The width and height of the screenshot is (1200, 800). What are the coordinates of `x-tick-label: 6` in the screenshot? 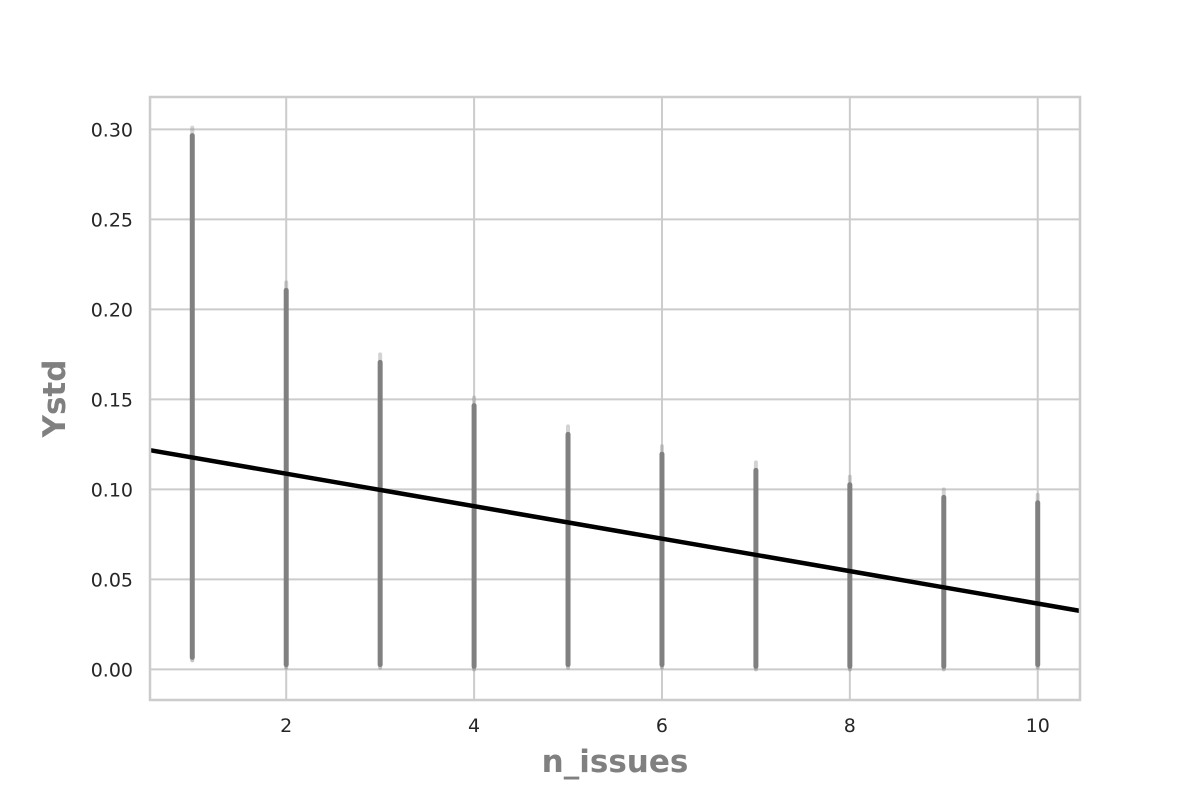 It's located at (662, 726).